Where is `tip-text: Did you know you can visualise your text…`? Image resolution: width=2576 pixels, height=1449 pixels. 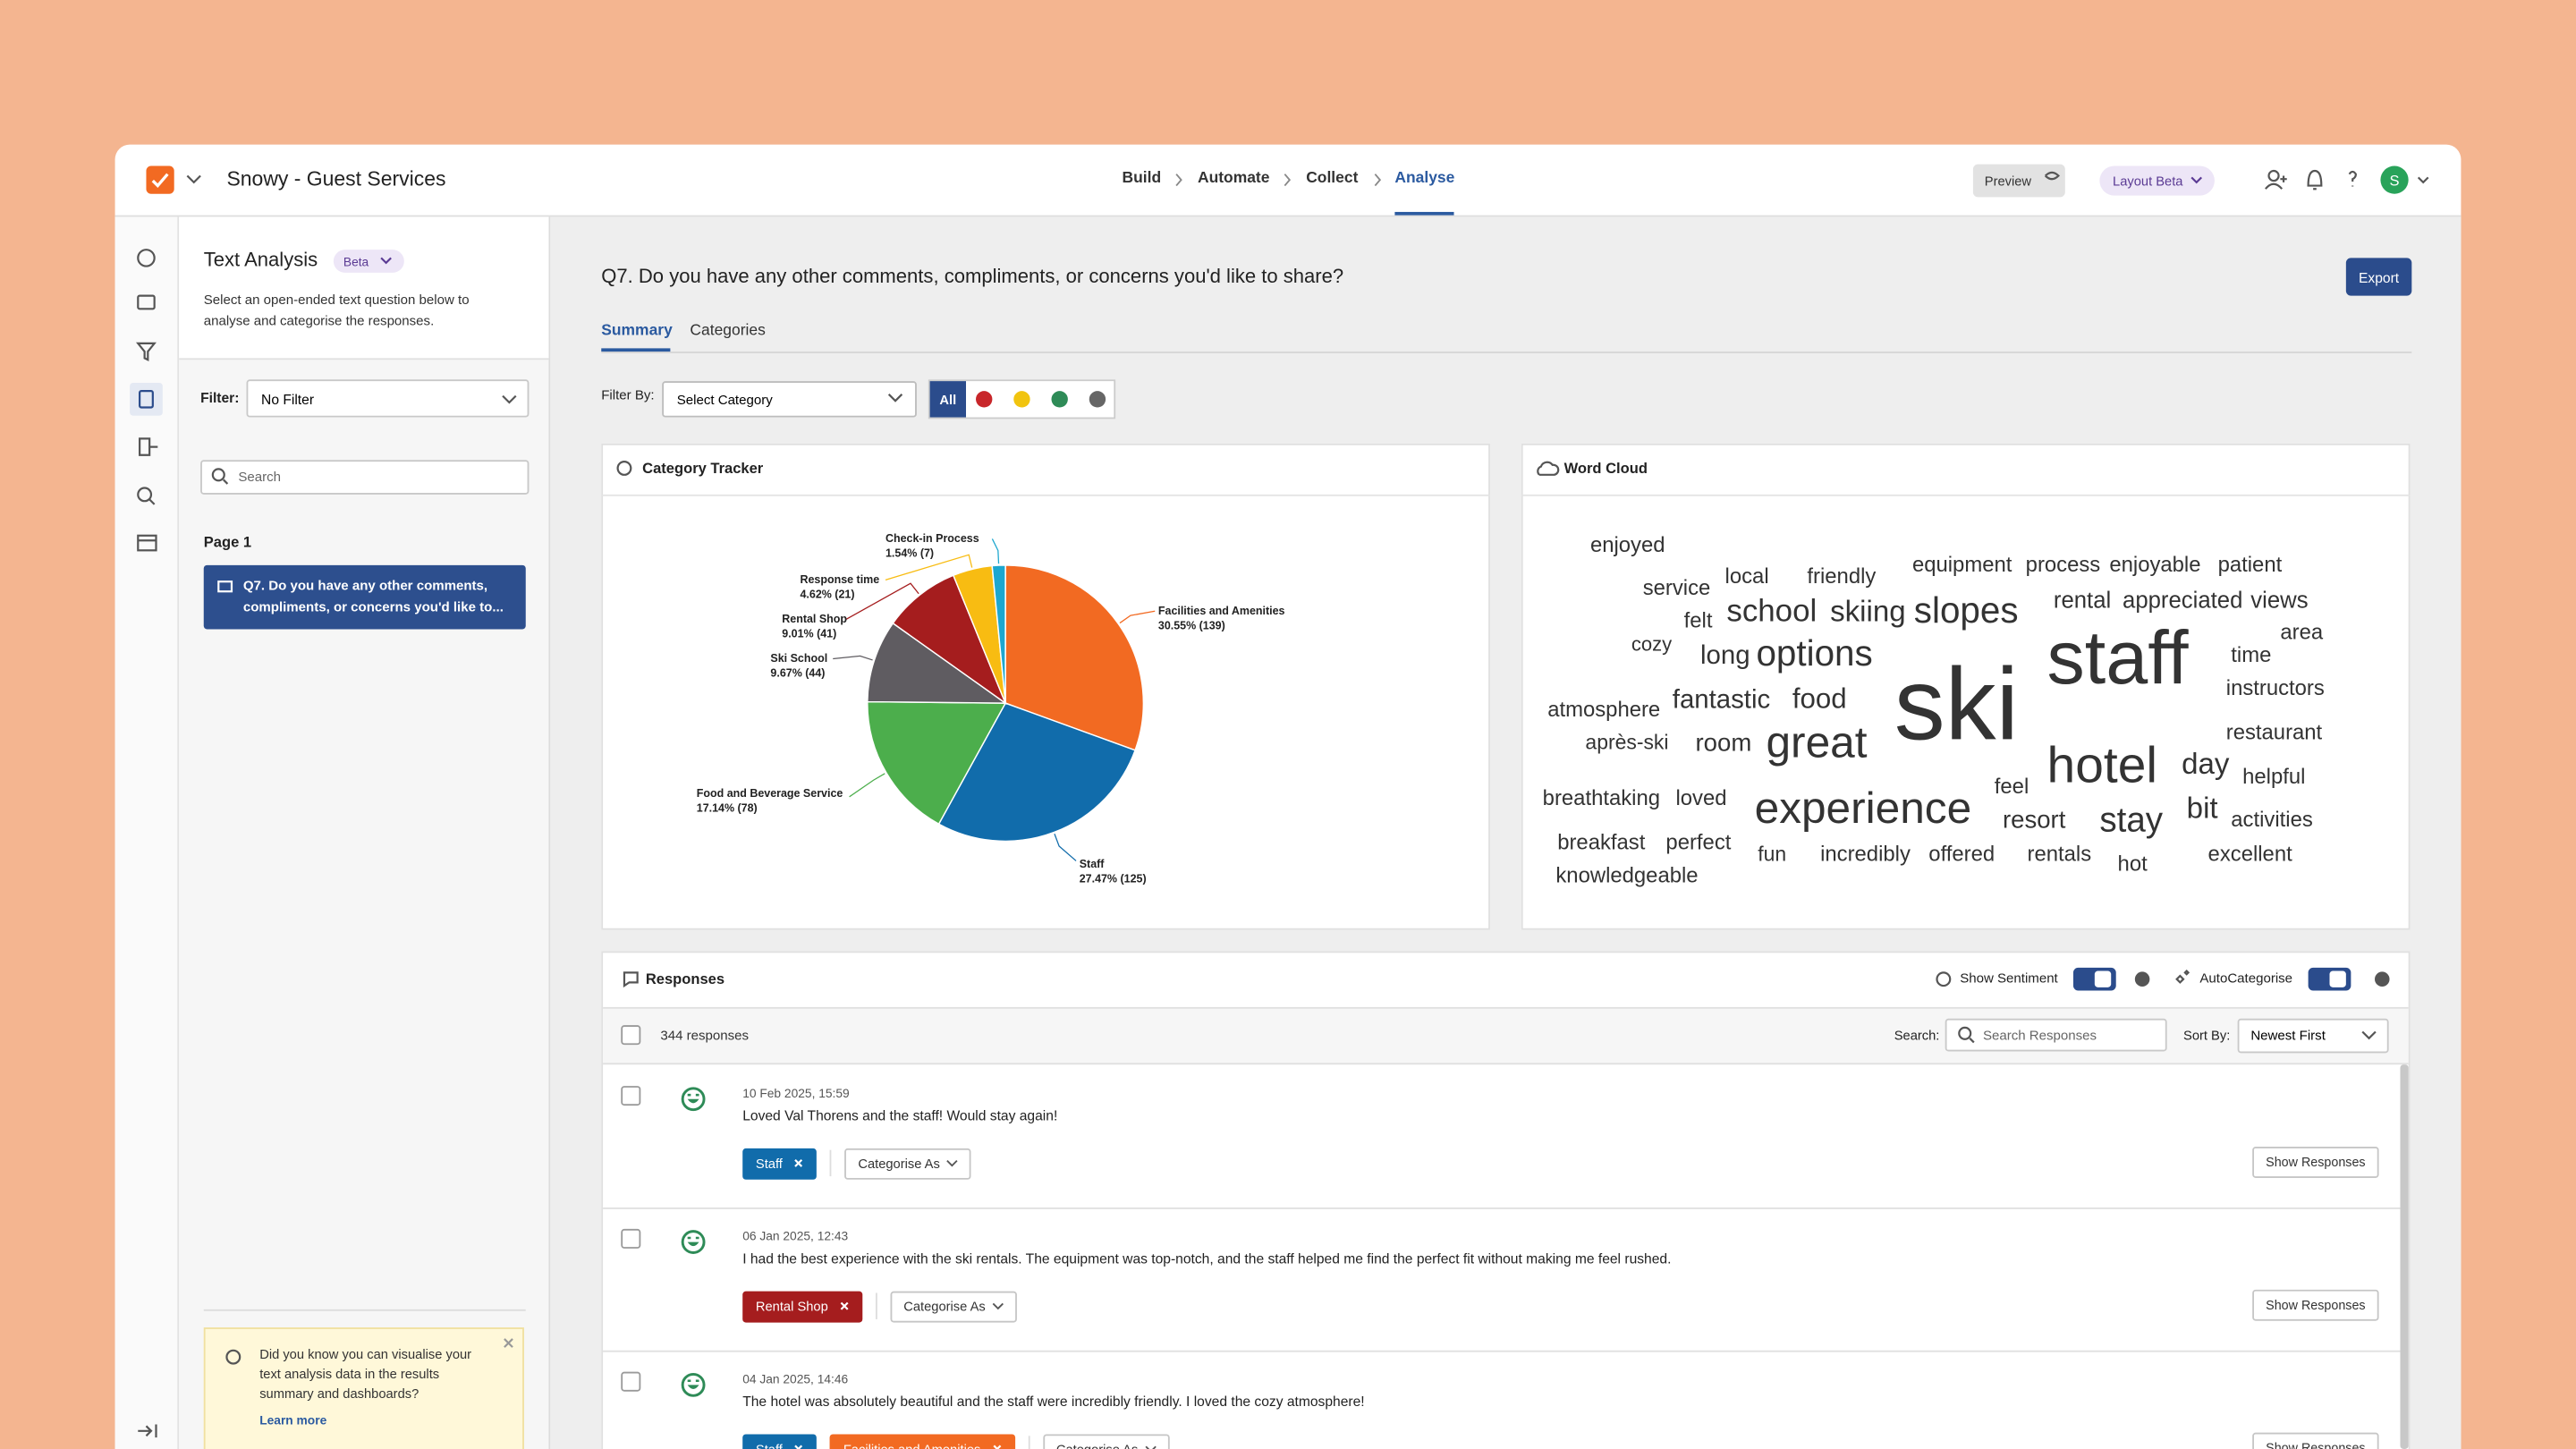
tip-text: Did you know you can visualise your text… is located at coordinates (365, 1374).